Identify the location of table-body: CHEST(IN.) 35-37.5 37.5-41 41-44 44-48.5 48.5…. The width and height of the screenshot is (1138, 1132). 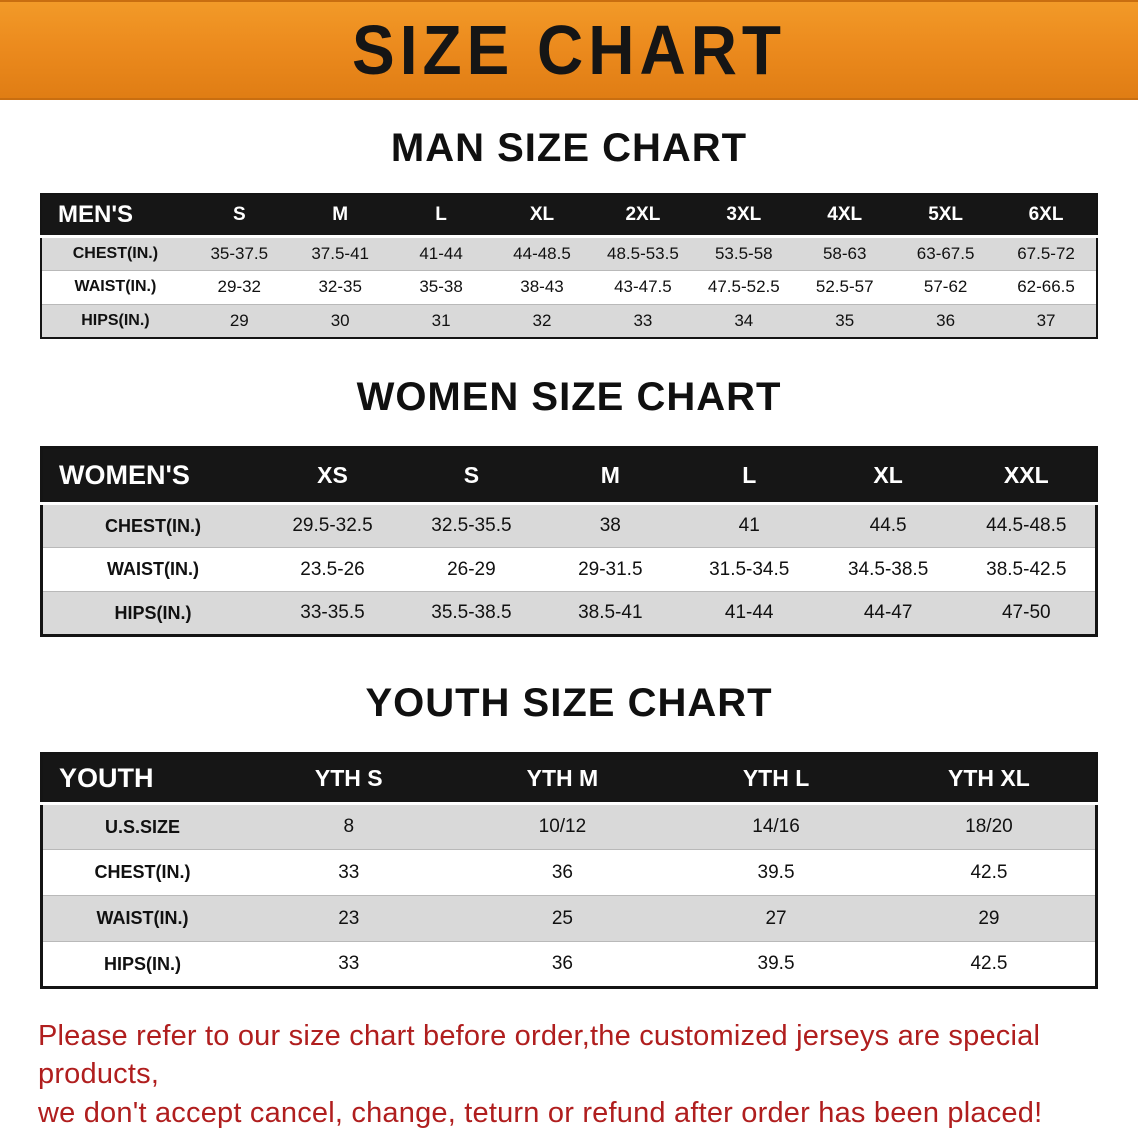
(569, 287).